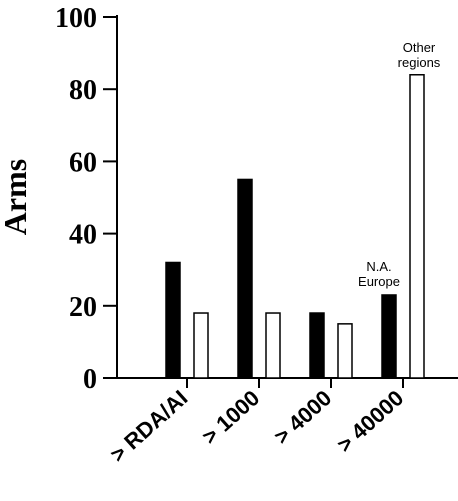 This screenshot has height=501, width=458. What do you see at coordinates (378, 266) in the screenshot?
I see `annotation-text: N.A.` at bounding box center [378, 266].